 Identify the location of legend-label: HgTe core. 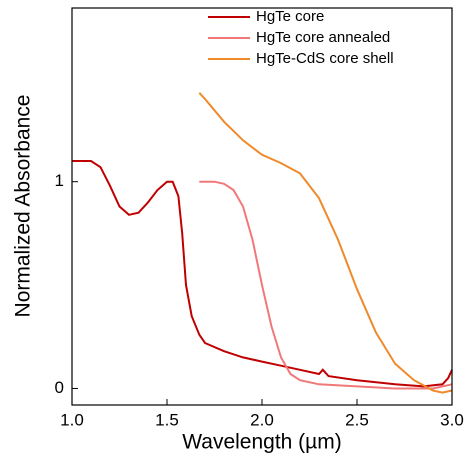
(290, 16).